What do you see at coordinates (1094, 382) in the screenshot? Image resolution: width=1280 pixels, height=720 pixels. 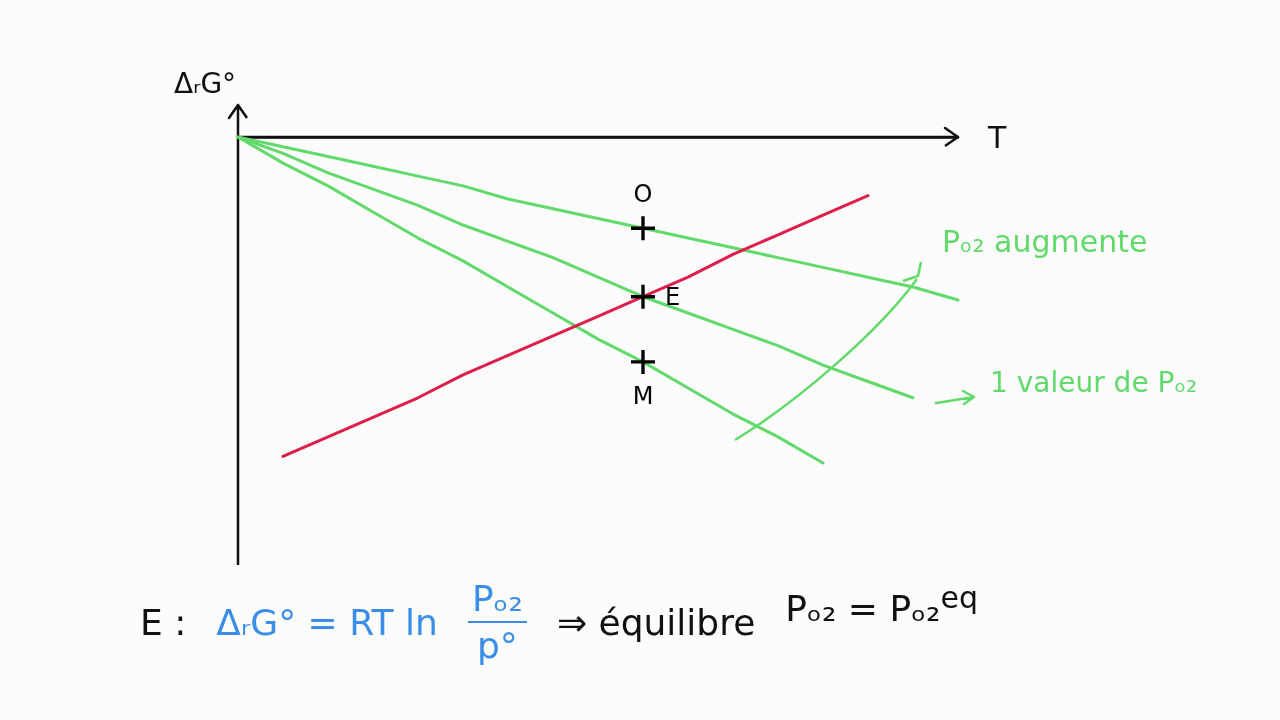 I see `text: 1 valeur de Pₒ₂` at bounding box center [1094, 382].